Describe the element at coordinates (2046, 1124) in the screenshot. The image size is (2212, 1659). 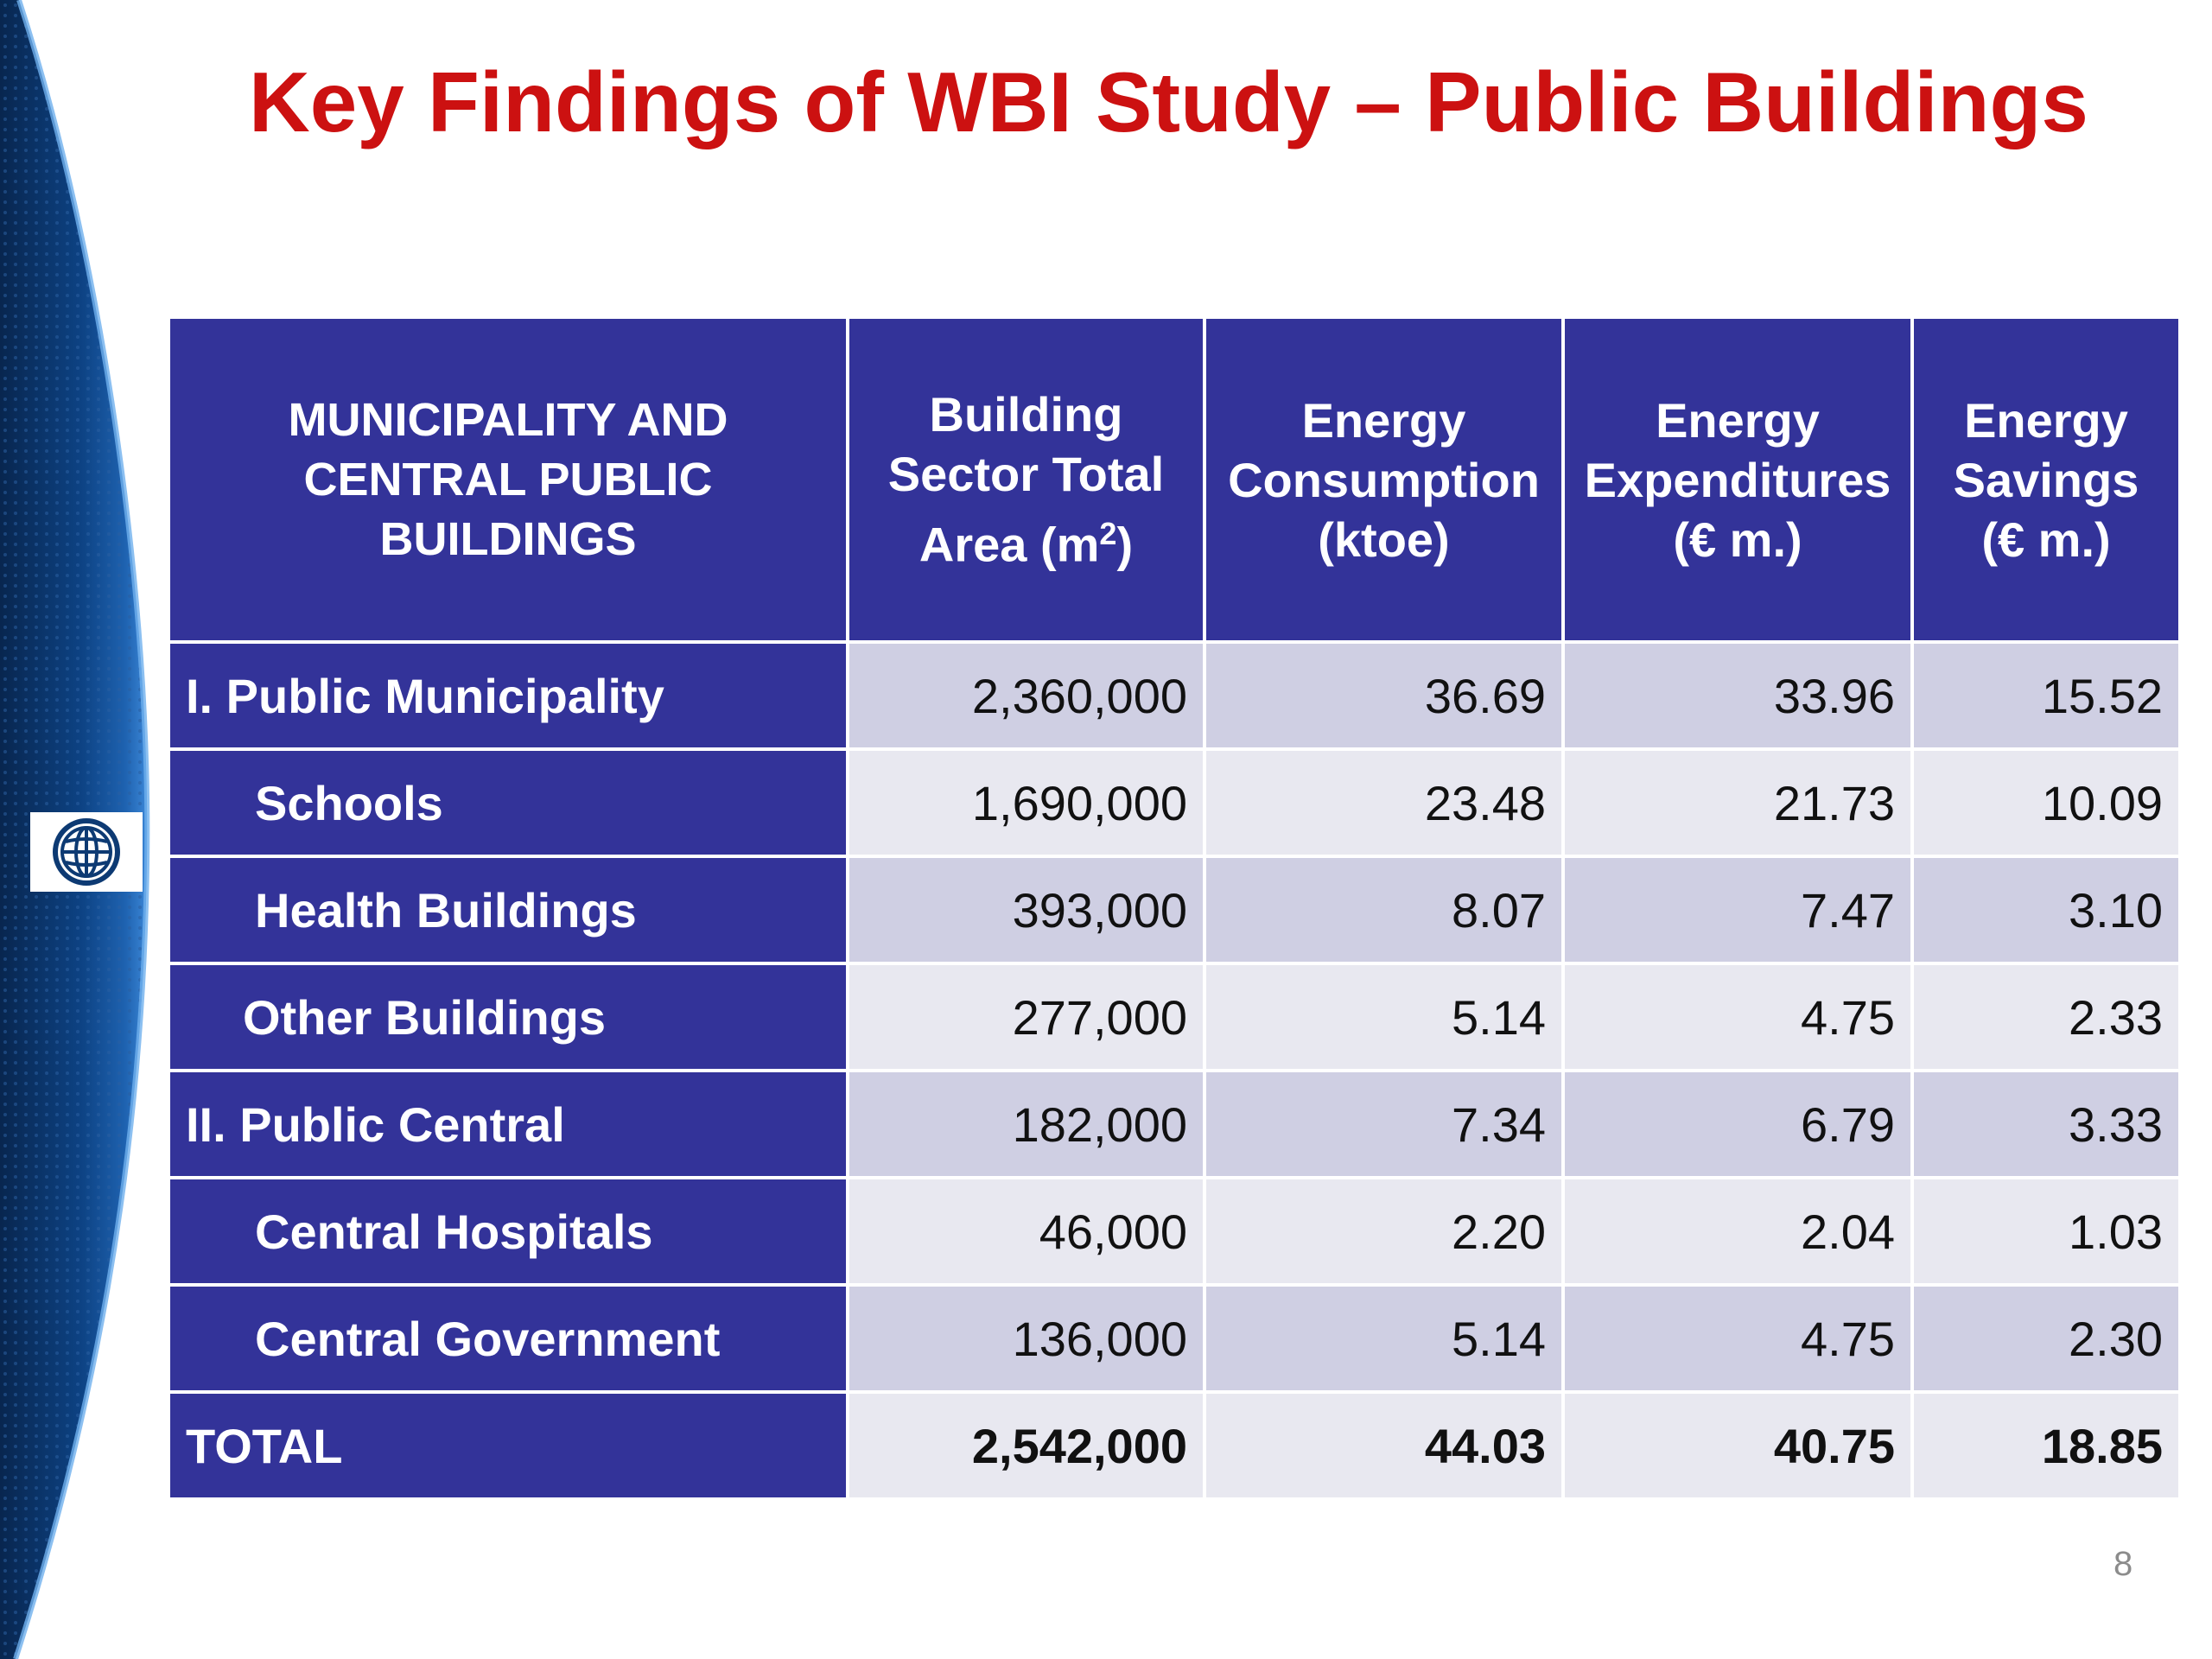
I see `cell-savings: 3.33` at that location.